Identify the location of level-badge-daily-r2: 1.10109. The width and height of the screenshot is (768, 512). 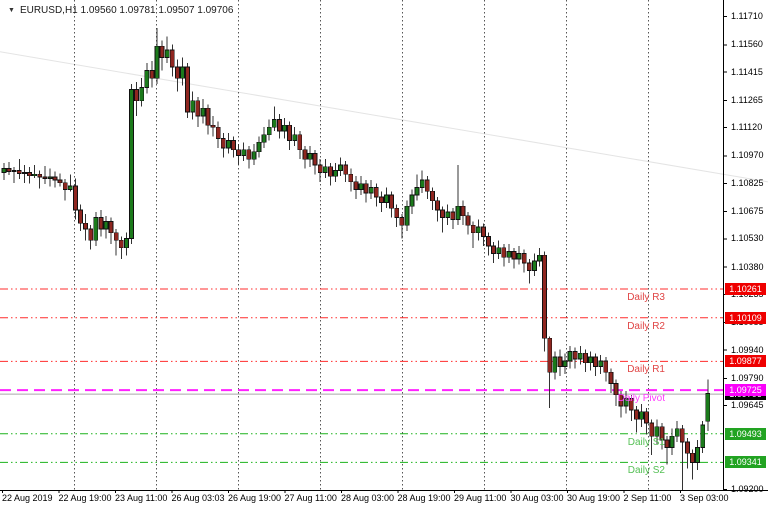
(745, 317).